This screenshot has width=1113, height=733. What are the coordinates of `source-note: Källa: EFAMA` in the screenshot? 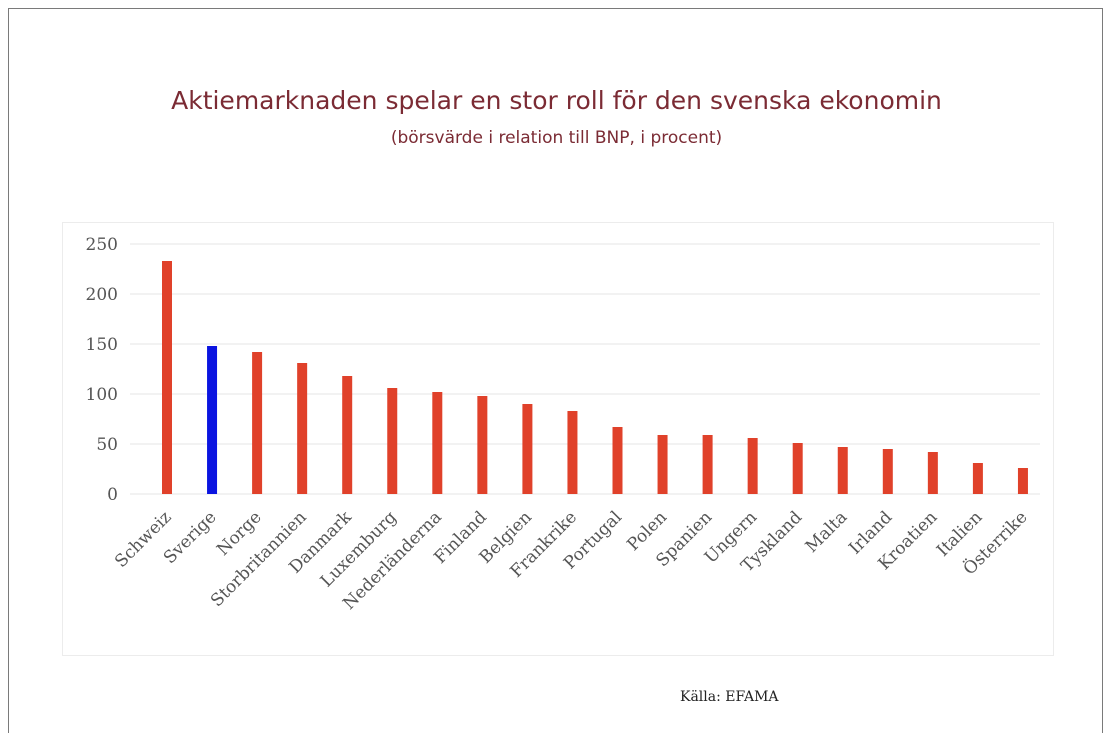 It's located at (729, 697).